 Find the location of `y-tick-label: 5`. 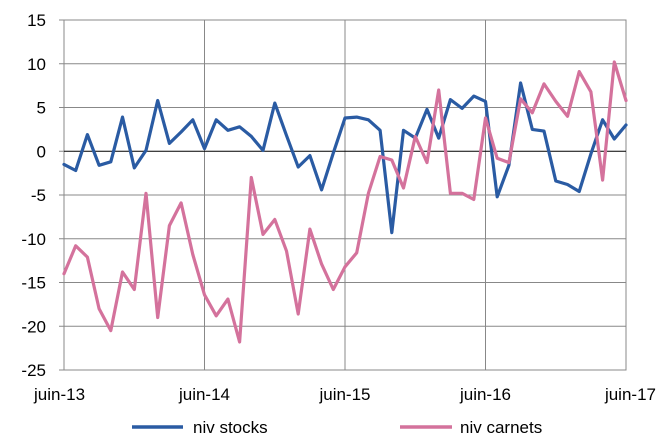

y-tick-label: 5 is located at coordinates (41, 108).